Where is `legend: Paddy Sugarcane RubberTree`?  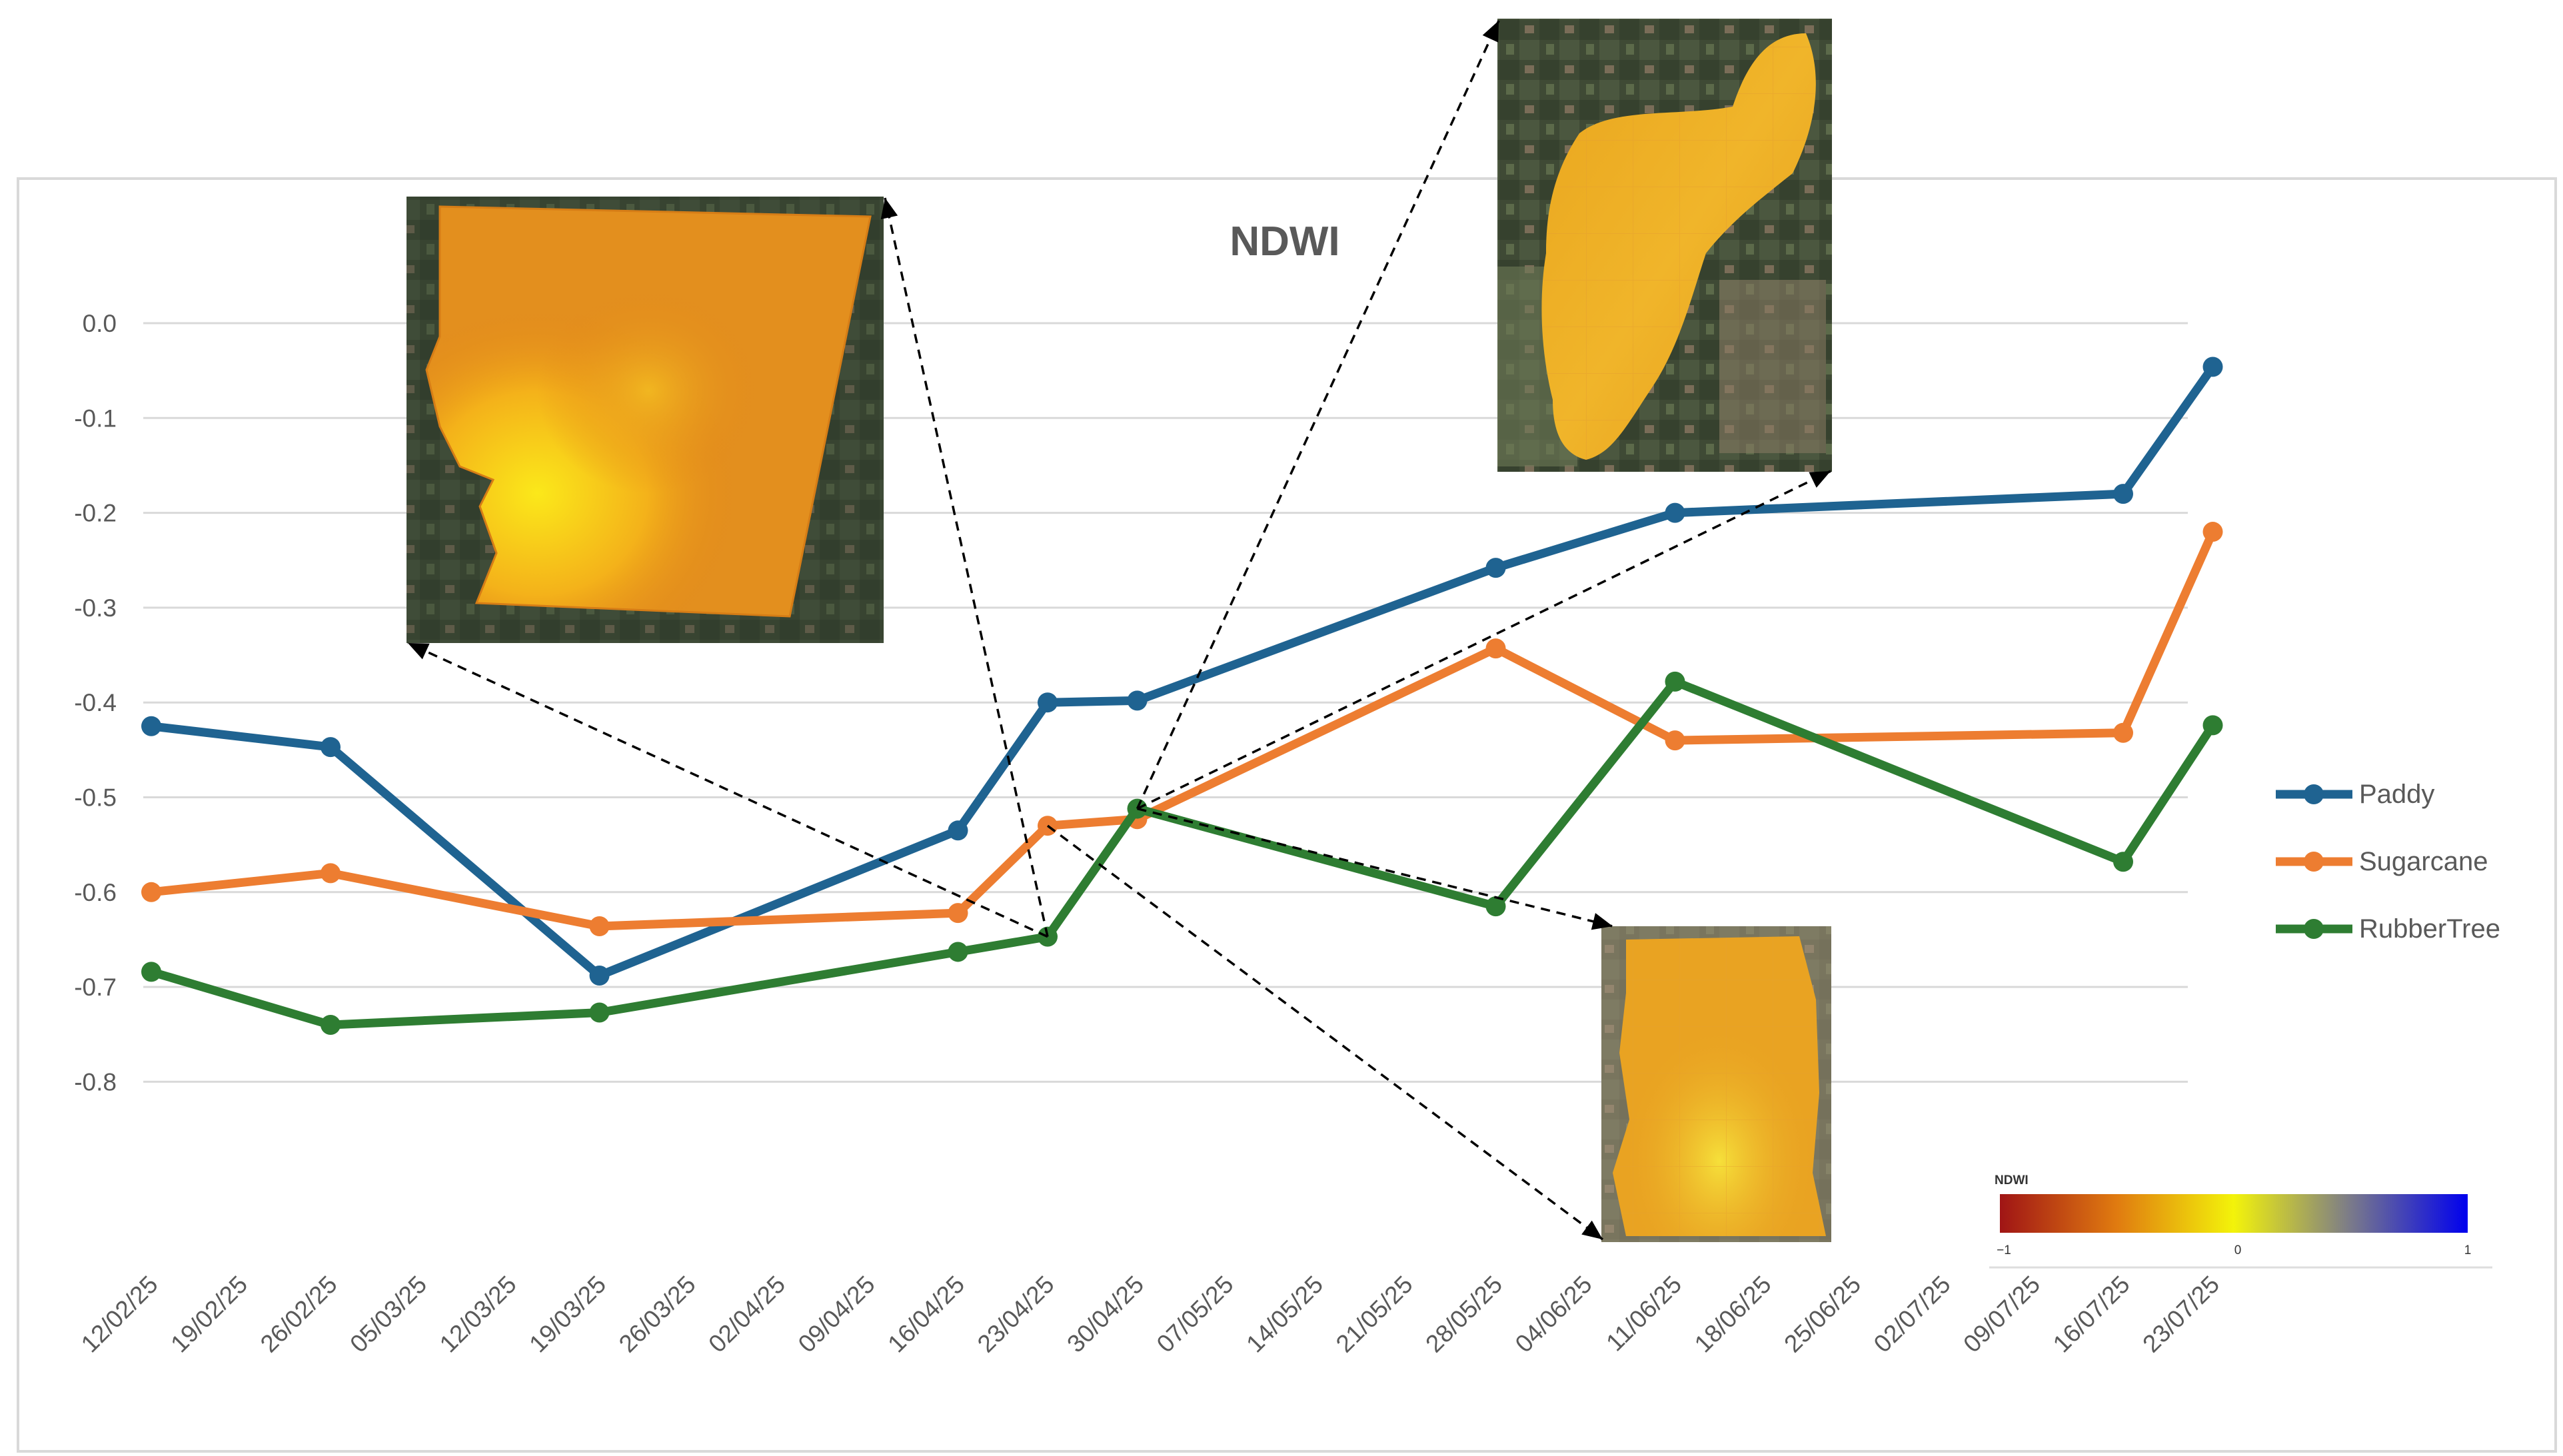 legend: Paddy Sugarcane RubberTree is located at coordinates (2388, 862).